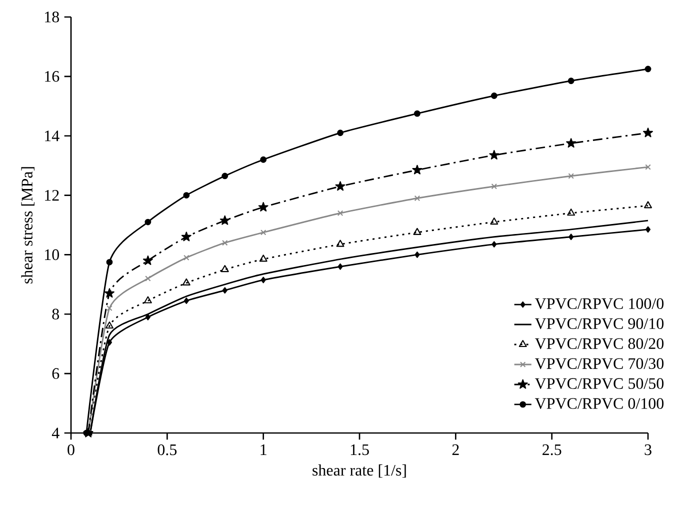 Image resolution: width=673 pixels, height=507 pixels. I want to click on y-tick-label: 4, so click(56, 433).